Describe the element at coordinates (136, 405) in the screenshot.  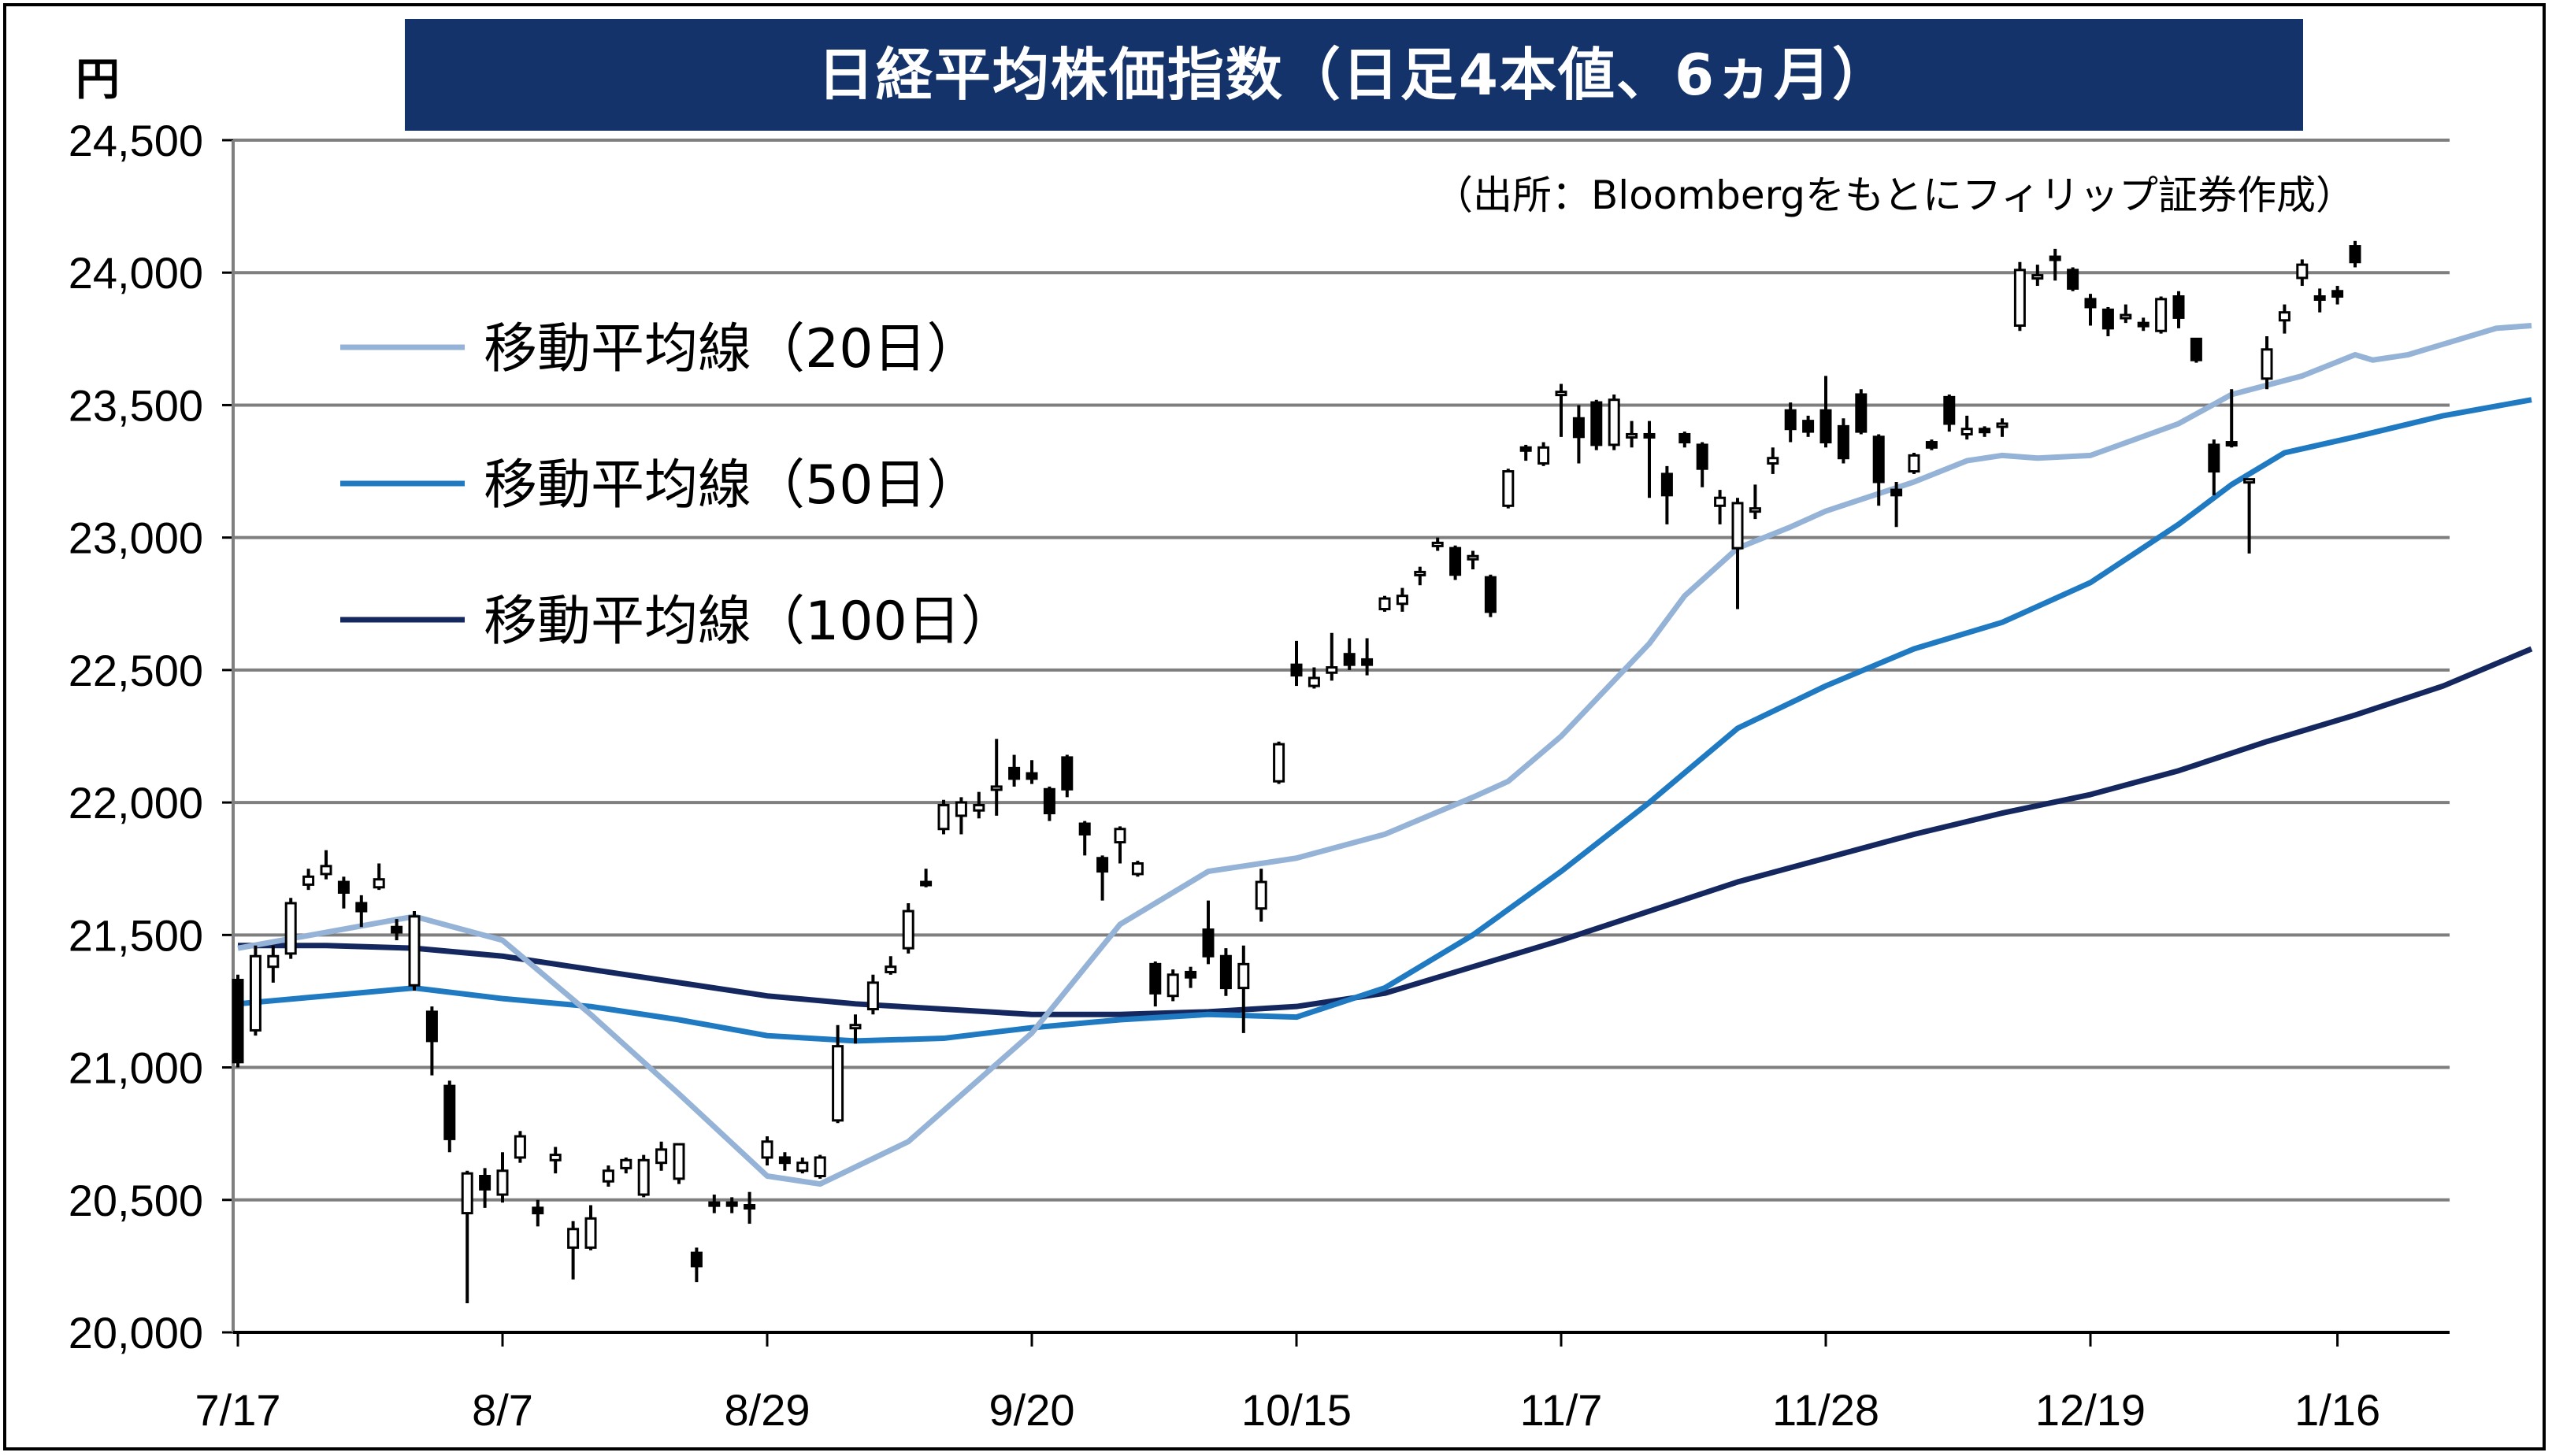
I see `y-tick-label: 23,500` at that location.